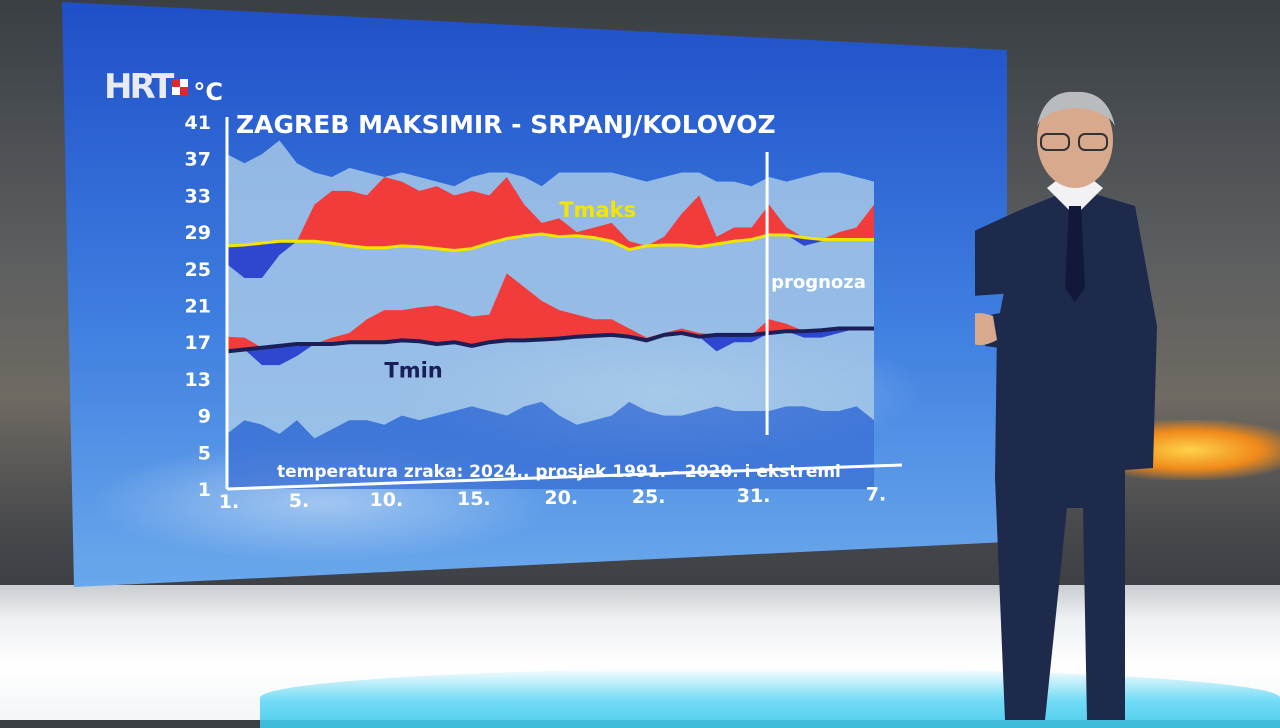  Describe the element at coordinates (208, 92) in the screenshot. I see `unit-label: °C` at that location.